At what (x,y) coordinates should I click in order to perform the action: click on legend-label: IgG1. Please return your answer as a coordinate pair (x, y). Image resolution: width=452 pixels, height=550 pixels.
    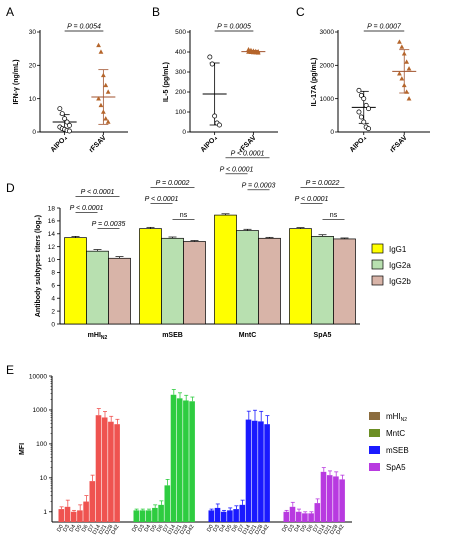
    Looking at the image, I should click on (398, 249).